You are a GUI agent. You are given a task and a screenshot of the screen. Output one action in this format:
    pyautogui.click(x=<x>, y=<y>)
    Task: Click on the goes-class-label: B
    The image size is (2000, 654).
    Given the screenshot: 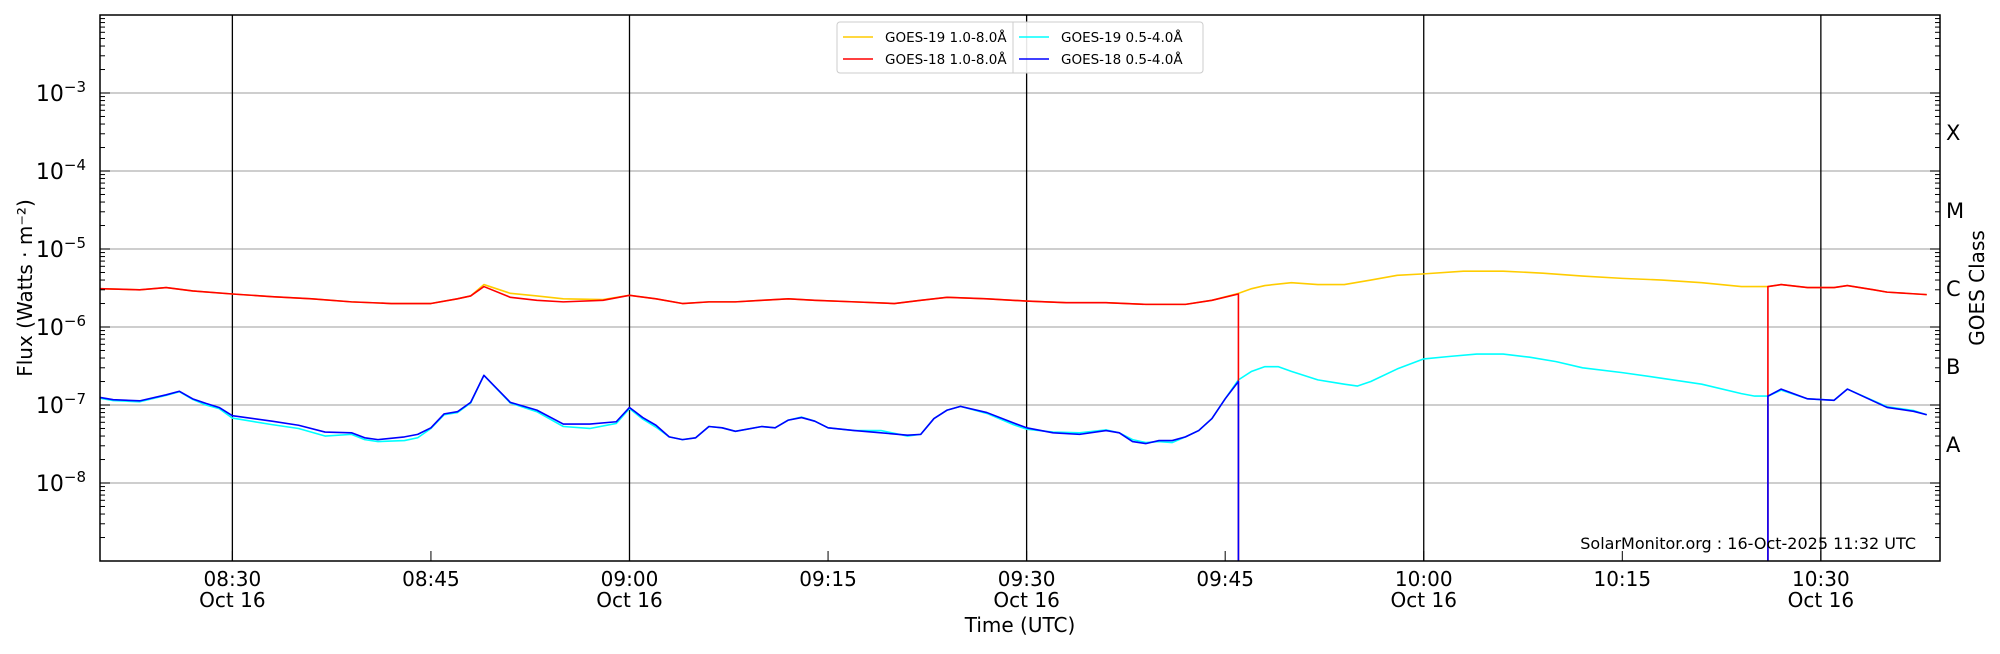 What is the action you would take?
    pyautogui.click(x=1953, y=367)
    